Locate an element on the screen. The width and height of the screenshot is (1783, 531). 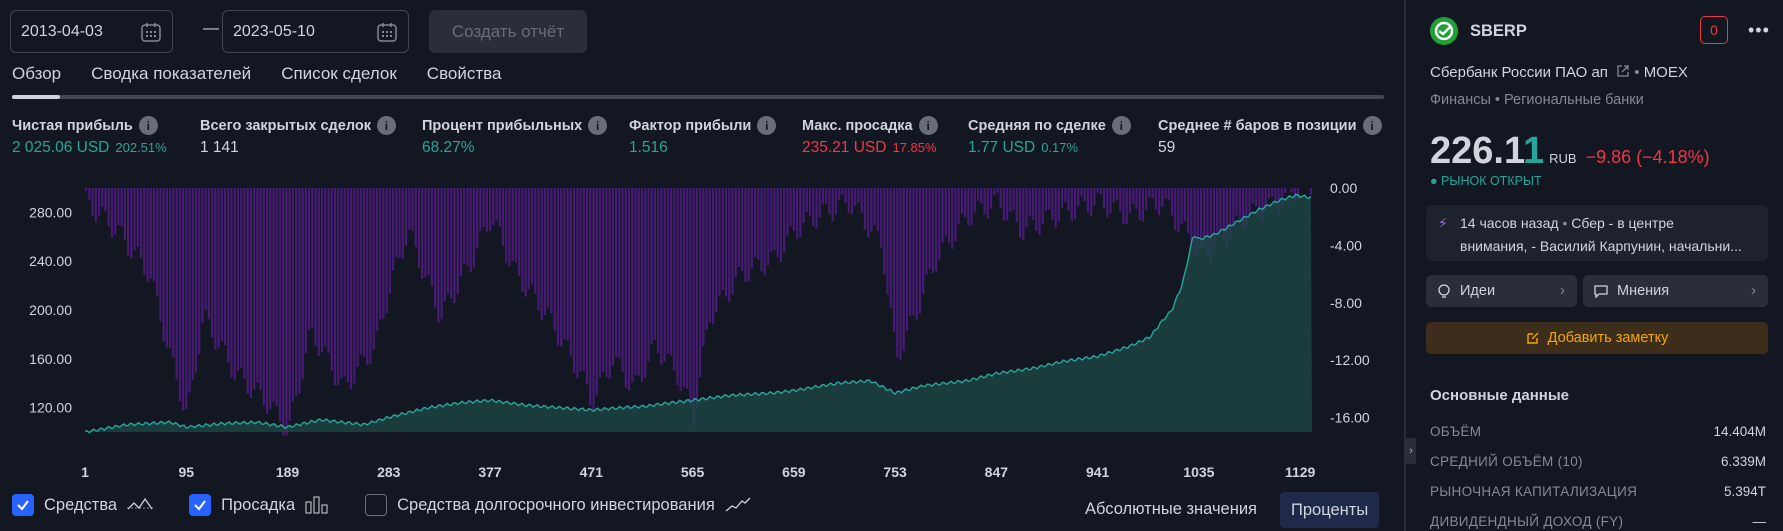
tab-properties: Свойства is located at coordinates (464, 73).